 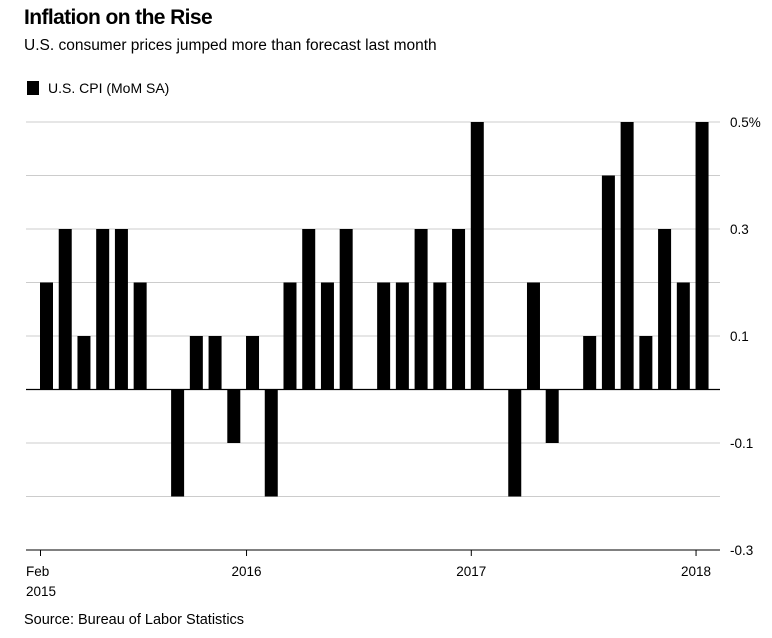 What do you see at coordinates (745, 122) in the screenshot?
I see `y-tick-label: 0.5%` at bounding box center [745, 122].